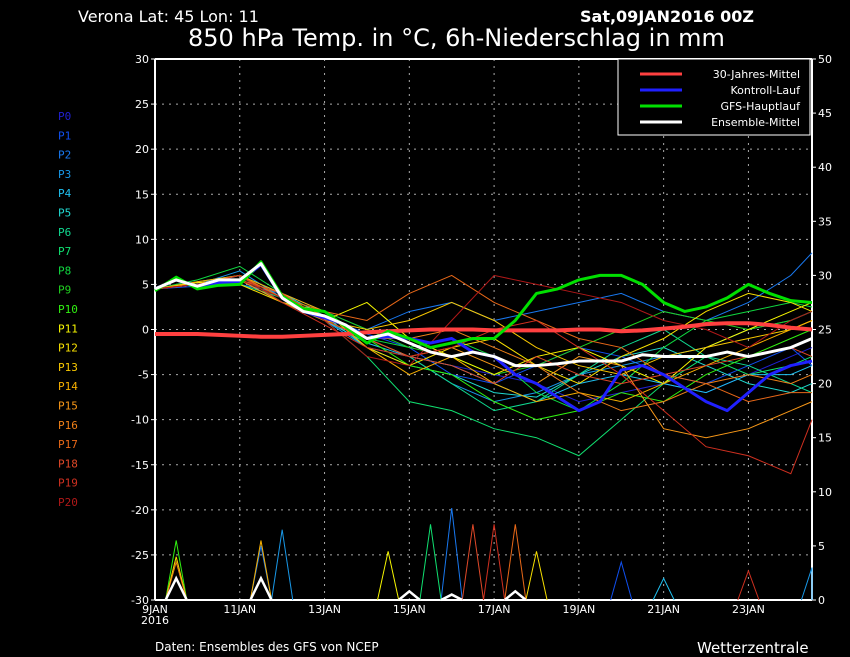 This screenshot has height=657, width=850. Describe the element at coordinates (64, 155) in the screenshot. I see `member-label: P2` at that location.